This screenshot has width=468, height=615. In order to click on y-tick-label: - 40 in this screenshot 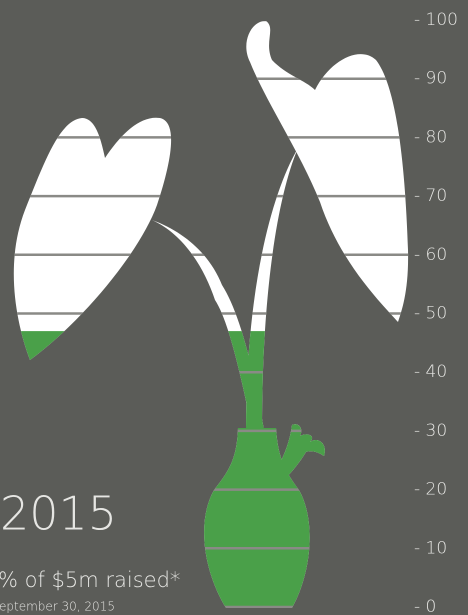, I will do `click(430, 372)`.